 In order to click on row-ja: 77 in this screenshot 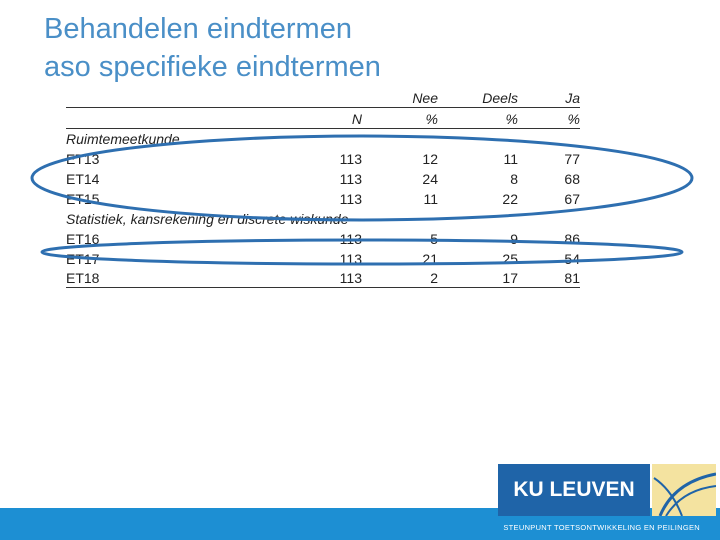, I will do `click(572, 159)`.